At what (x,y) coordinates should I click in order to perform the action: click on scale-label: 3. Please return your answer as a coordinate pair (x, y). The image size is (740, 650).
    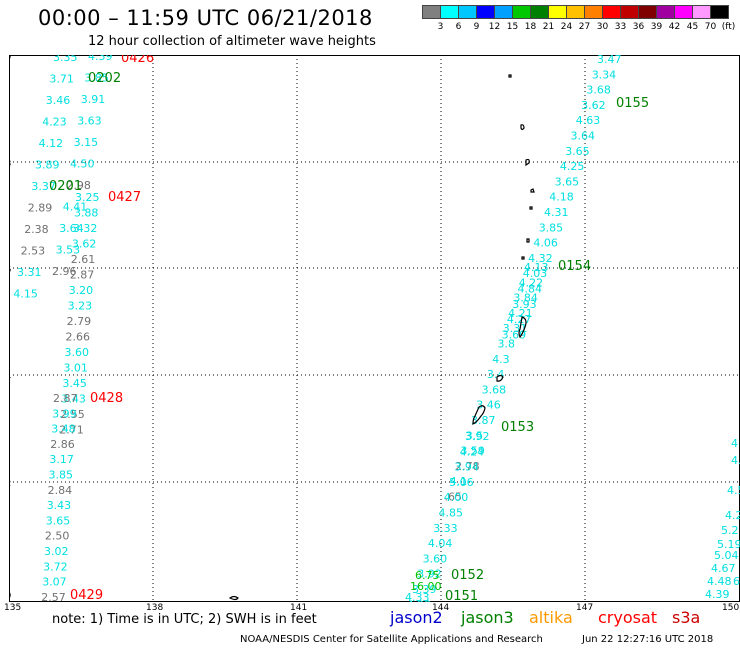
    Looking at the image, I should click on (440, 27).